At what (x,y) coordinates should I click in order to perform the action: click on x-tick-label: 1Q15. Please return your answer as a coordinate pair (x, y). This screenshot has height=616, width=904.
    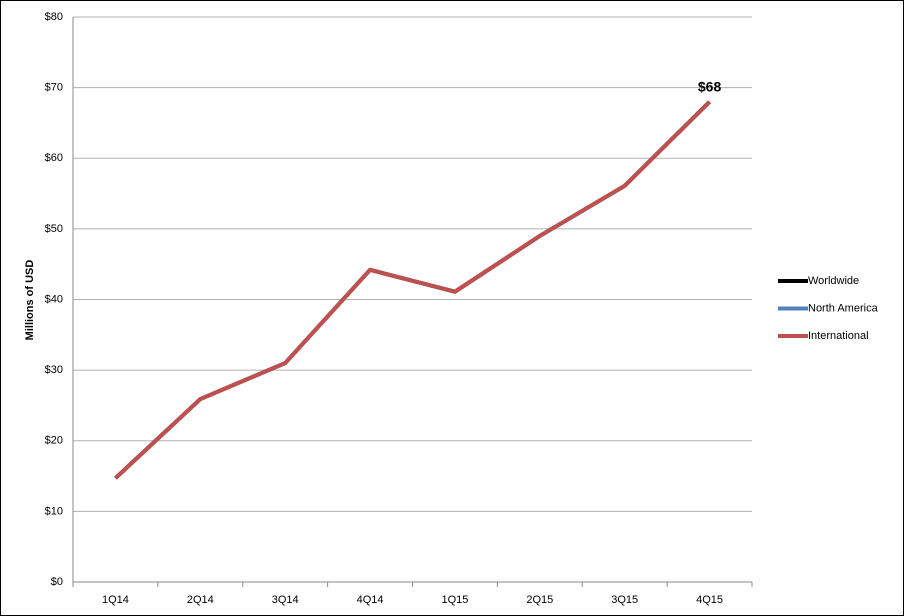
    Looking at the image, I should click on (454, 600).